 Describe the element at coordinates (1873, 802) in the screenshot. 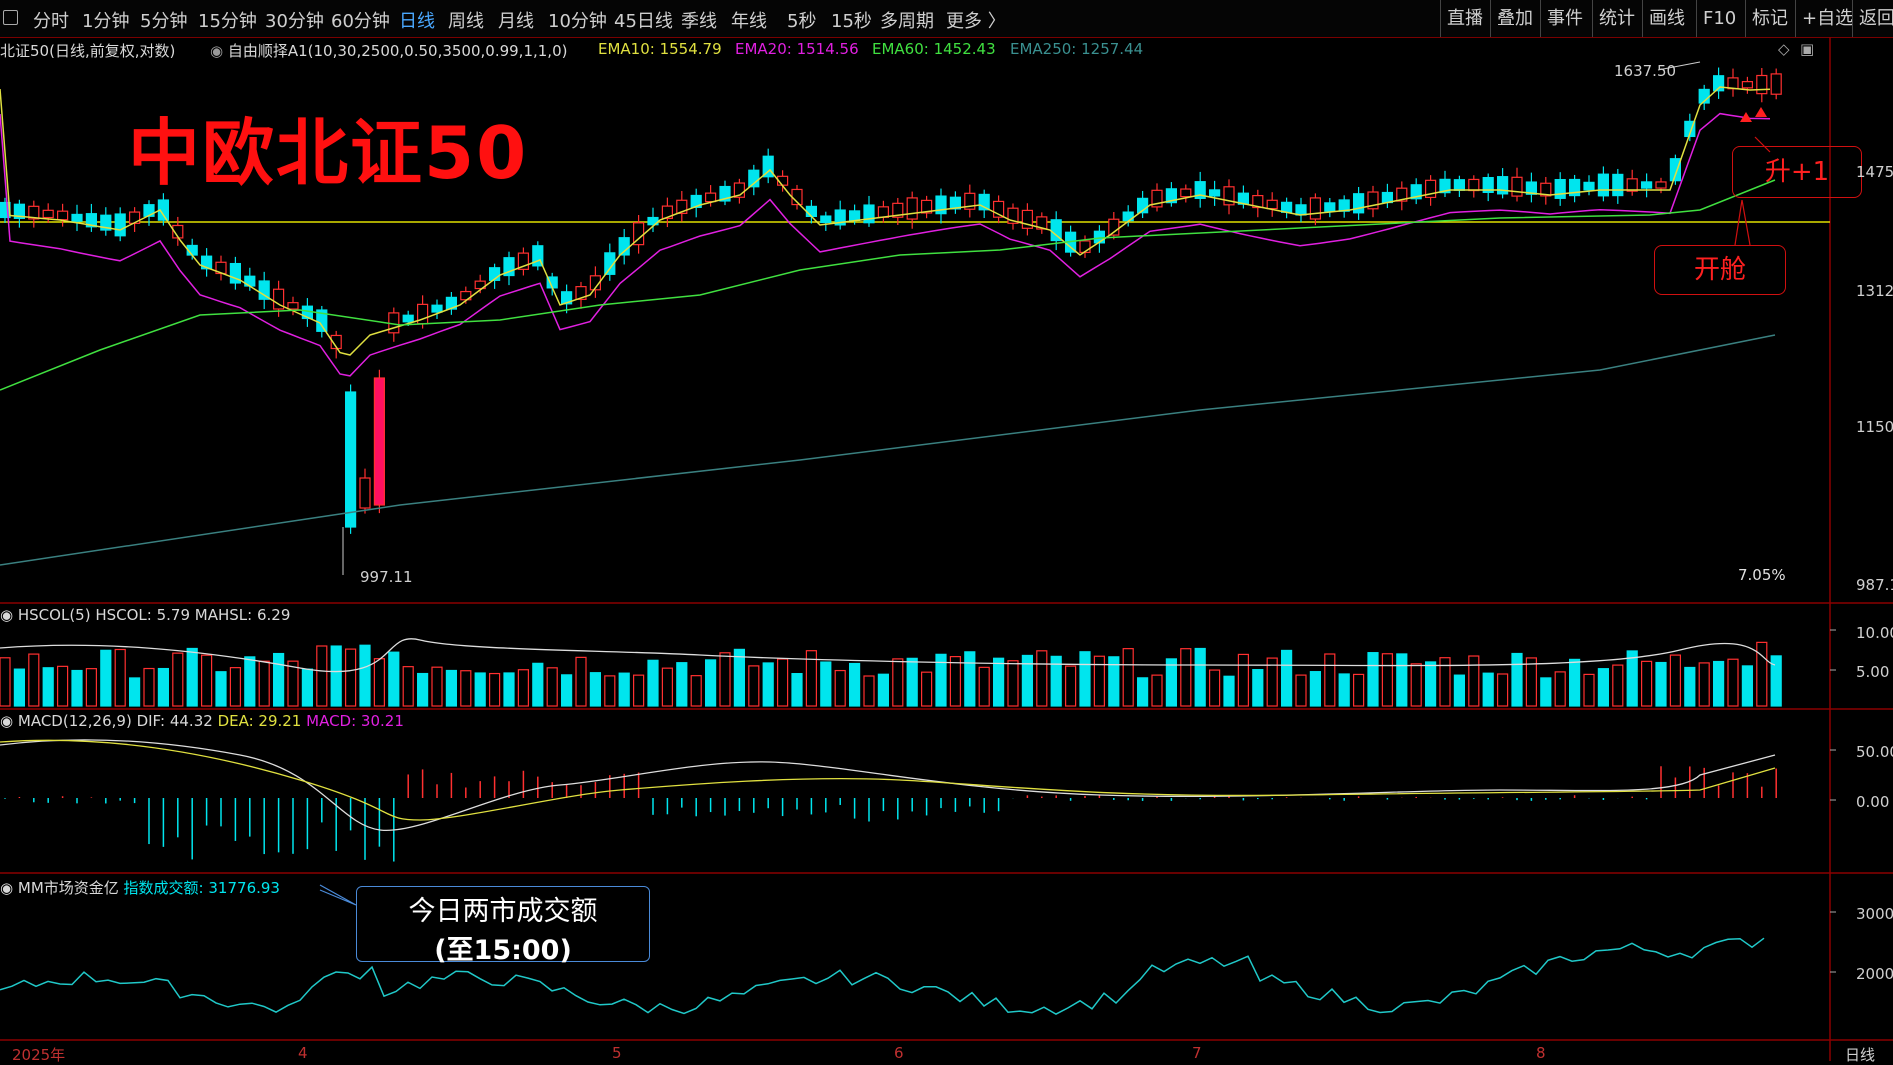

I see `macd-axis-label: 0.00` at that location.